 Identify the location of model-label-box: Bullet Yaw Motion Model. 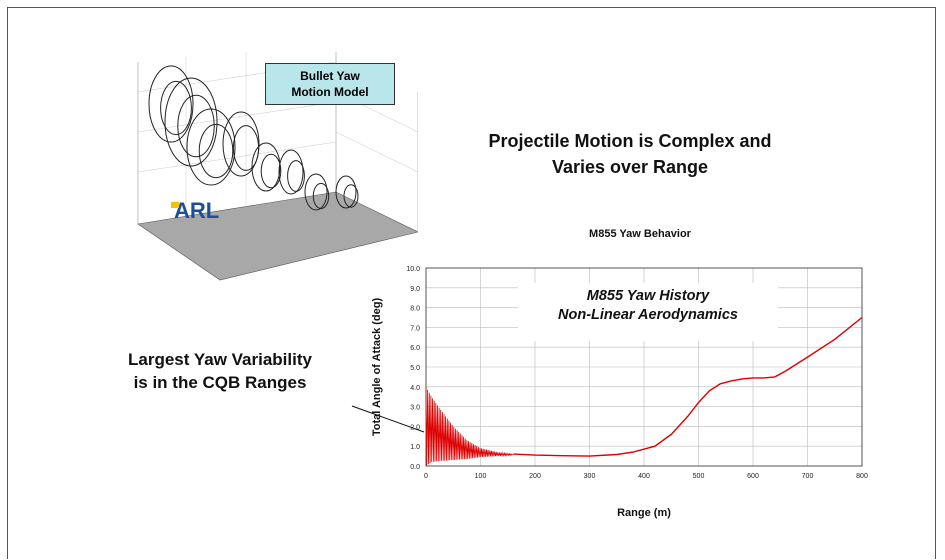
(330, 84).